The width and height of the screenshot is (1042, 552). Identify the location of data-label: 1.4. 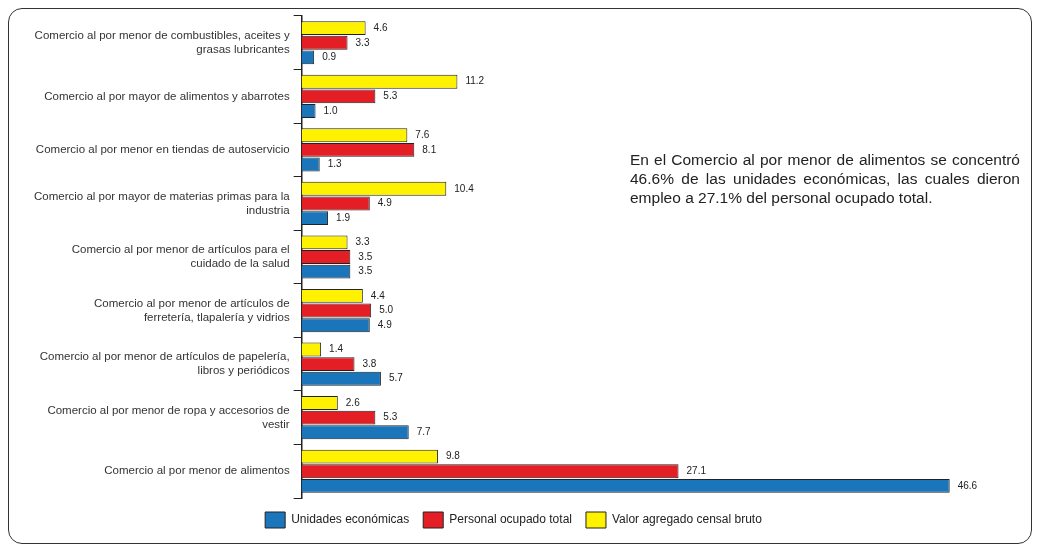
(336, 349).